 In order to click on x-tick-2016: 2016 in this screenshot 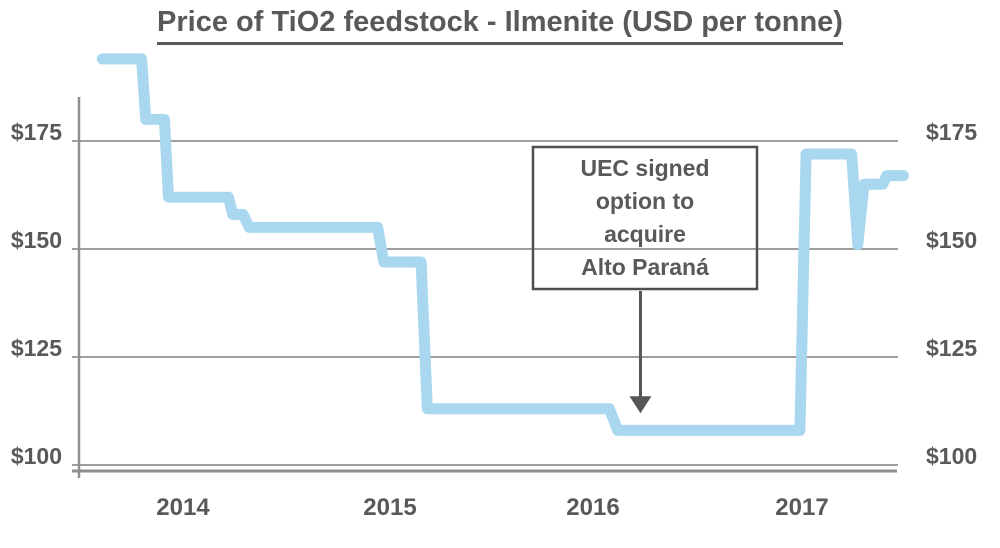, I will do `click(593, 507)`.